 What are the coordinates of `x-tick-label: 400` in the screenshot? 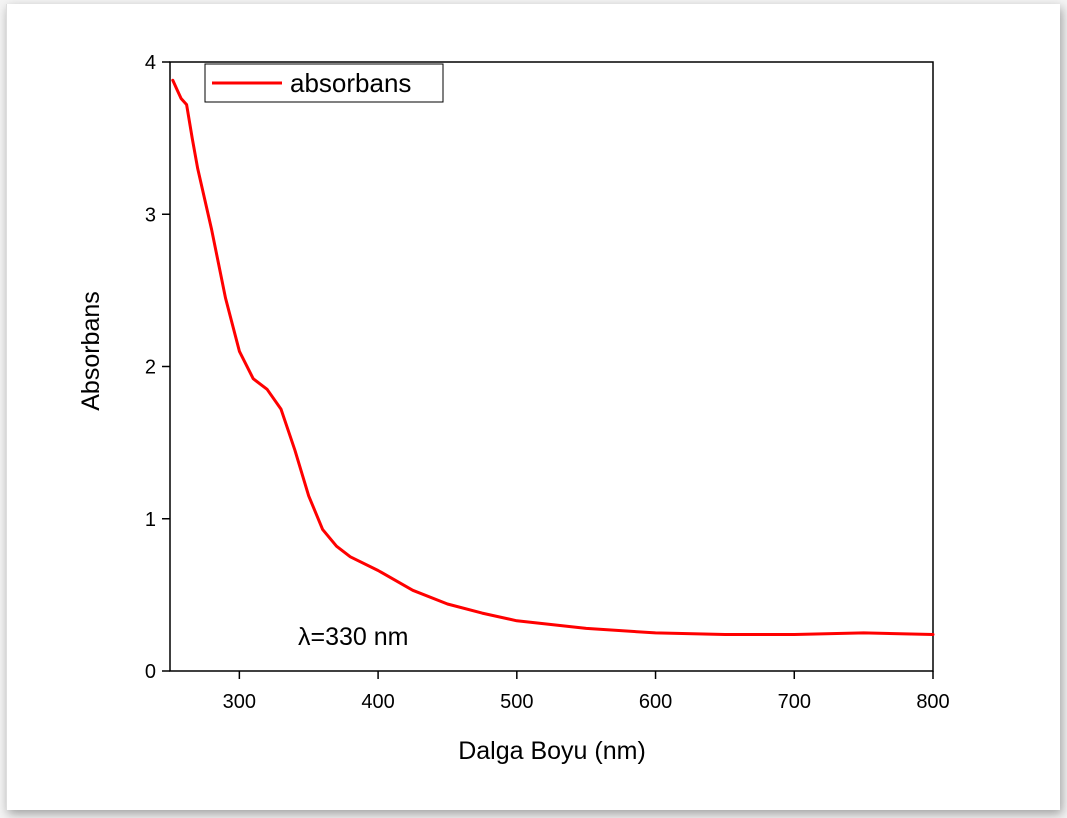 It's located at (377, 702).